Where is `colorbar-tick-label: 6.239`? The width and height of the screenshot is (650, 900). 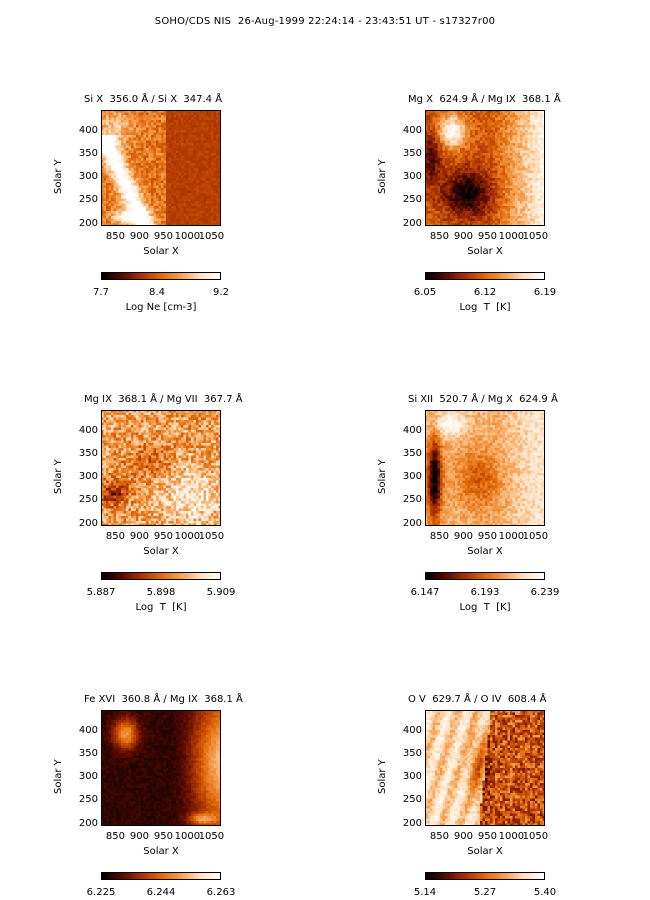
colorbar-tick-label: 6.239 is located at coordinates (545, 592).